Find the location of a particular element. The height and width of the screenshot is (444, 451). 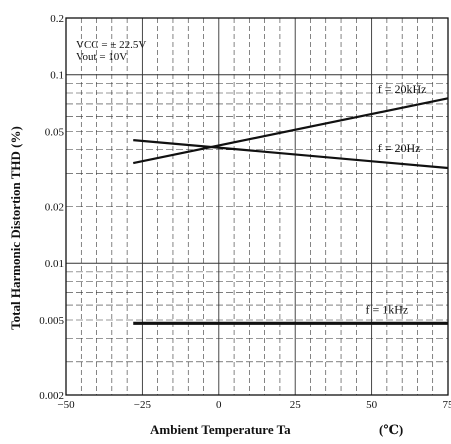

x-axis-unit: (℃) is located at coordinates (391, 429).